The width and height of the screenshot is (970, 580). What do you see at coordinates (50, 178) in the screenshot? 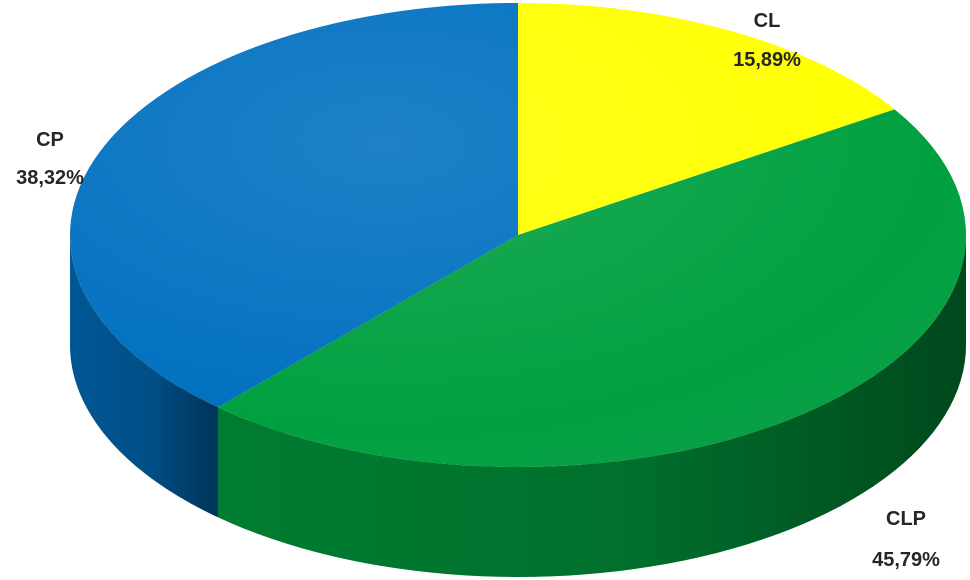
I see `slice-label-cp-value: 38,32%` at bounding box center [50, 178].